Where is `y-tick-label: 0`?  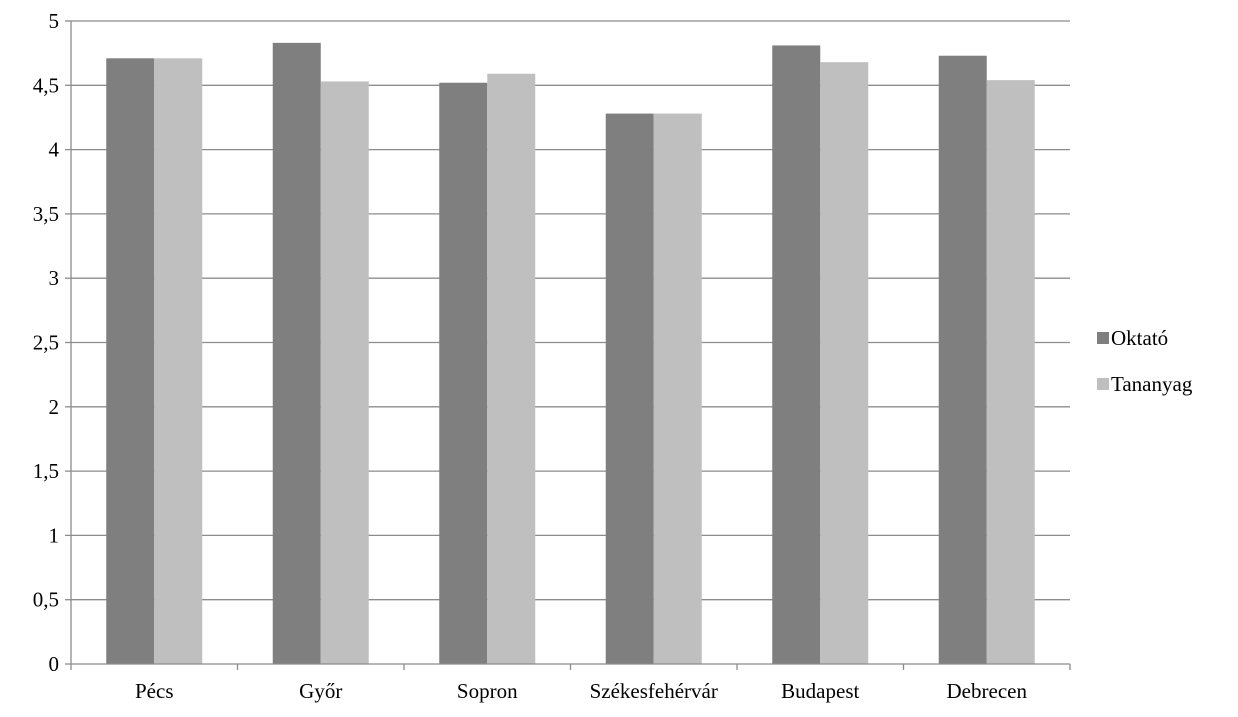
y-tick-label: 0 is located at coordinates (54, 664).